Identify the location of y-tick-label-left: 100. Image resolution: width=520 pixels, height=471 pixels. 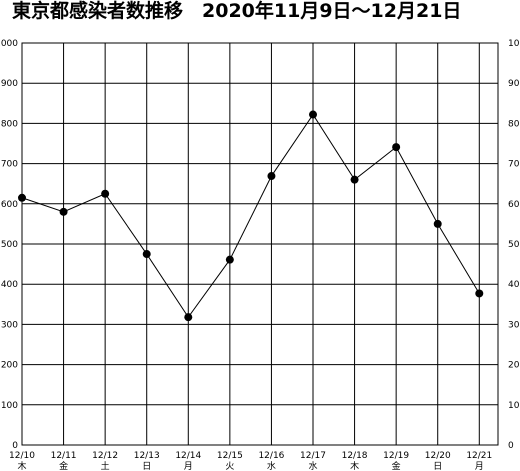
(9, 406).